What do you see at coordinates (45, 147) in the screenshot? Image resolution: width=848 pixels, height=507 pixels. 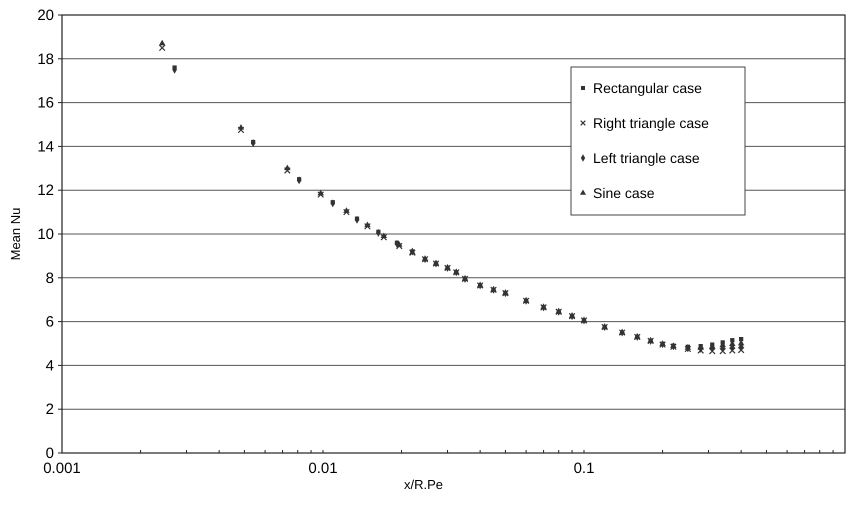 I see `y-tick-label: 14` at bounding box center [45, 147].